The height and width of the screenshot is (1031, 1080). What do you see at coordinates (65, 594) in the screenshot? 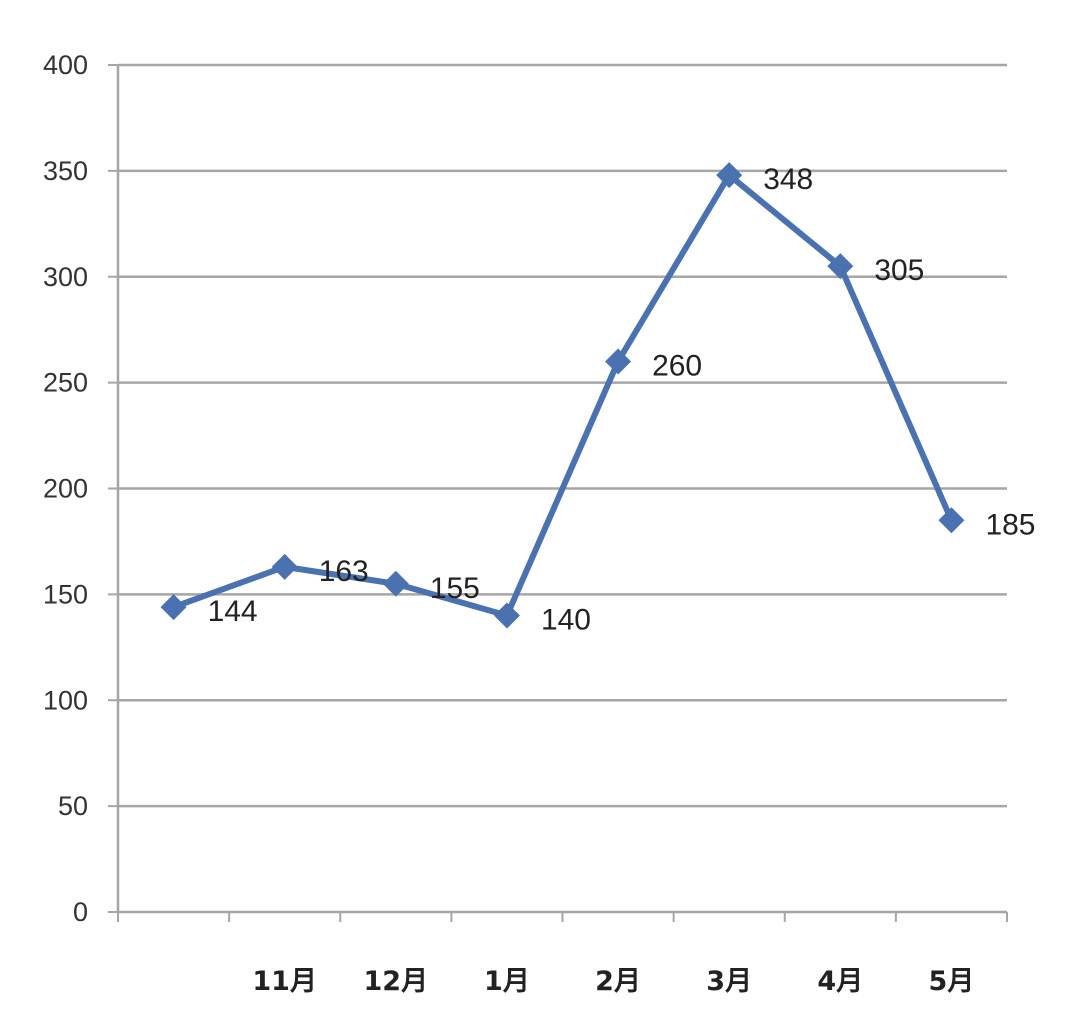
I see `y-tick-label: 150` at bounding box center [65, 594].